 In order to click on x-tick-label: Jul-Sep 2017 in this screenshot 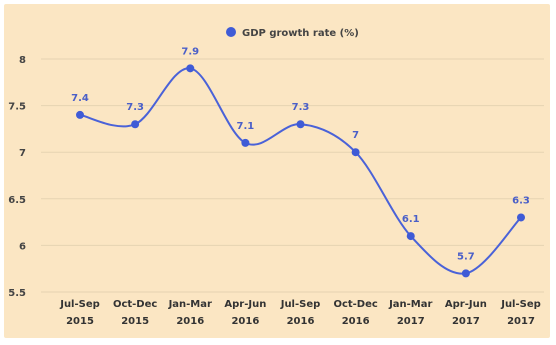, I will do `click(520, 313)`.